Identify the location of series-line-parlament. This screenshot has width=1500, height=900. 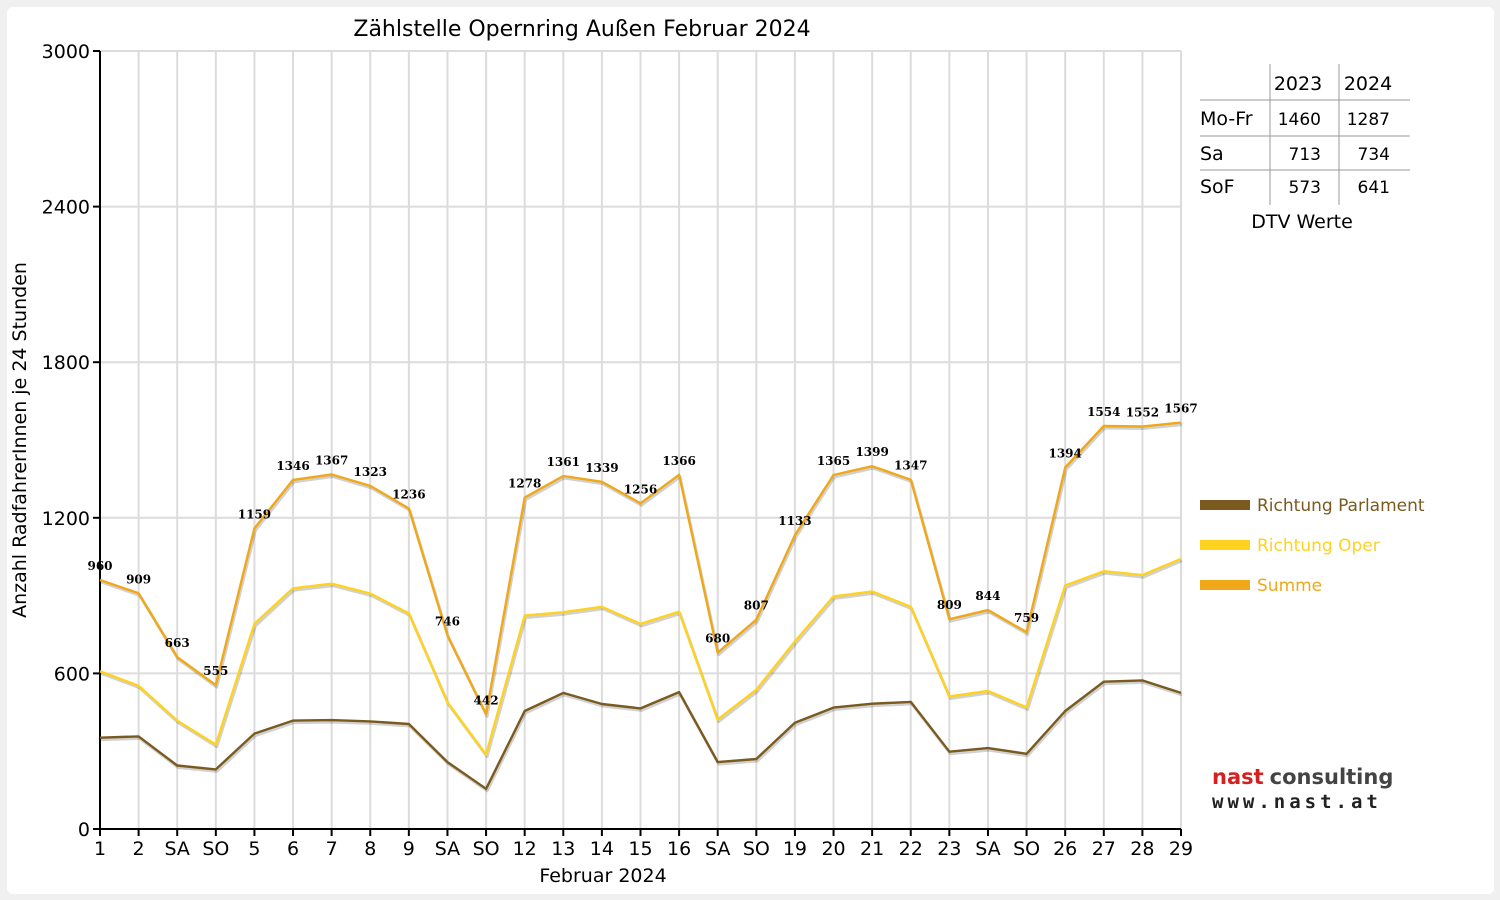
(640, 734).